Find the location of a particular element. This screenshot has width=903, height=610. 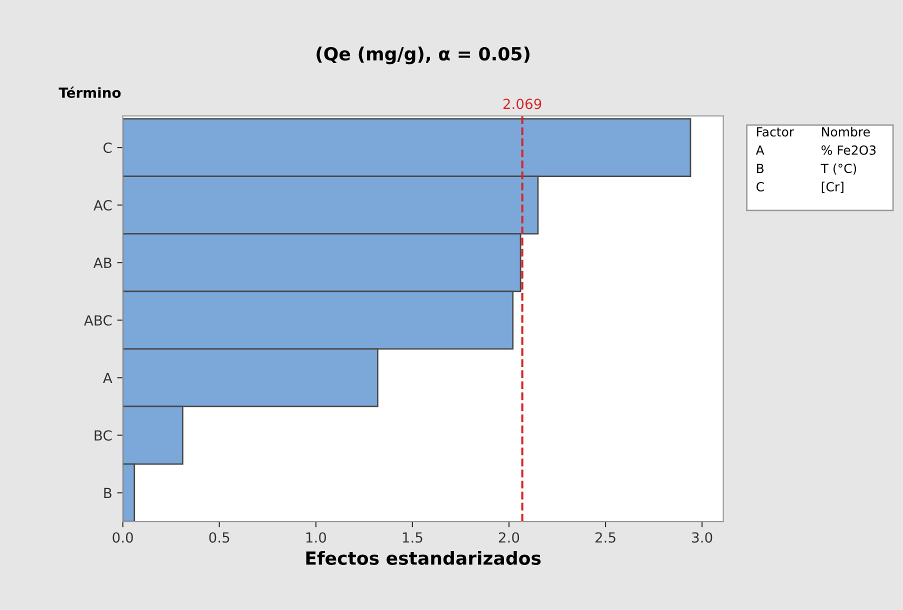

x-tick-label: 0.5 is located at coordinates (219, 537).